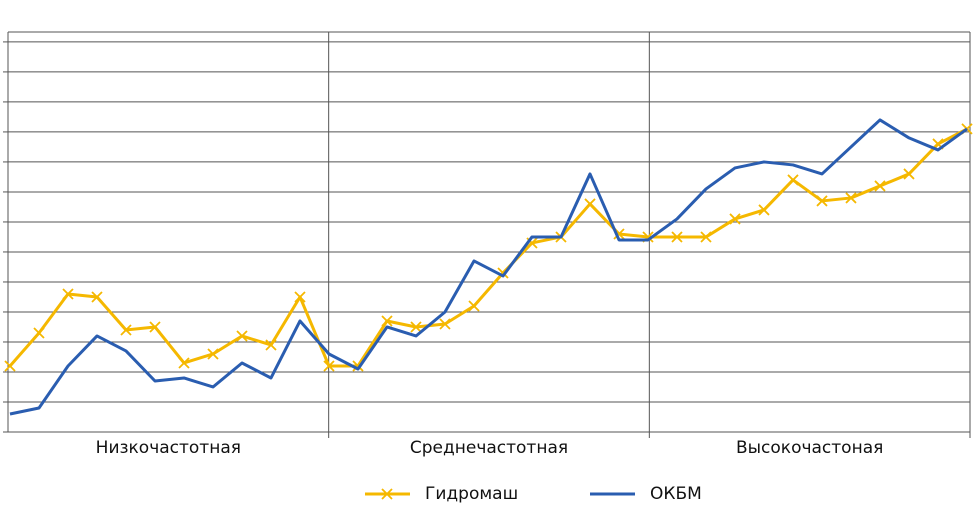  Describe the element at coordinates (168, 448) in the screenshot. I see `x-group-label: Низкочастотная` at that location.